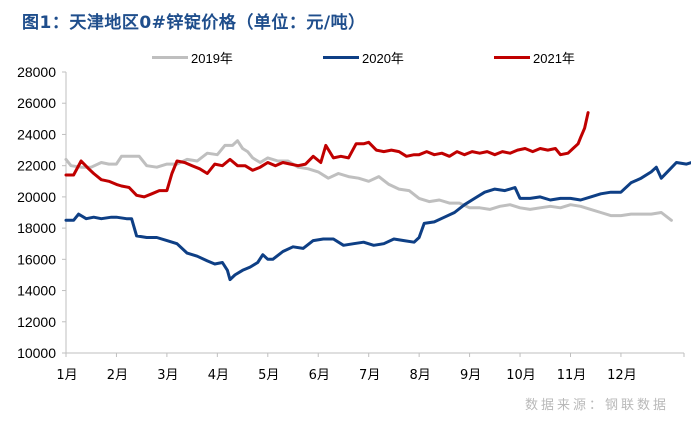 The height and width of the screenshot is (426, 691). Describe the element at coordinates (36, 103) in the screenshot. I see `y-tick-label: 26000` at that location.